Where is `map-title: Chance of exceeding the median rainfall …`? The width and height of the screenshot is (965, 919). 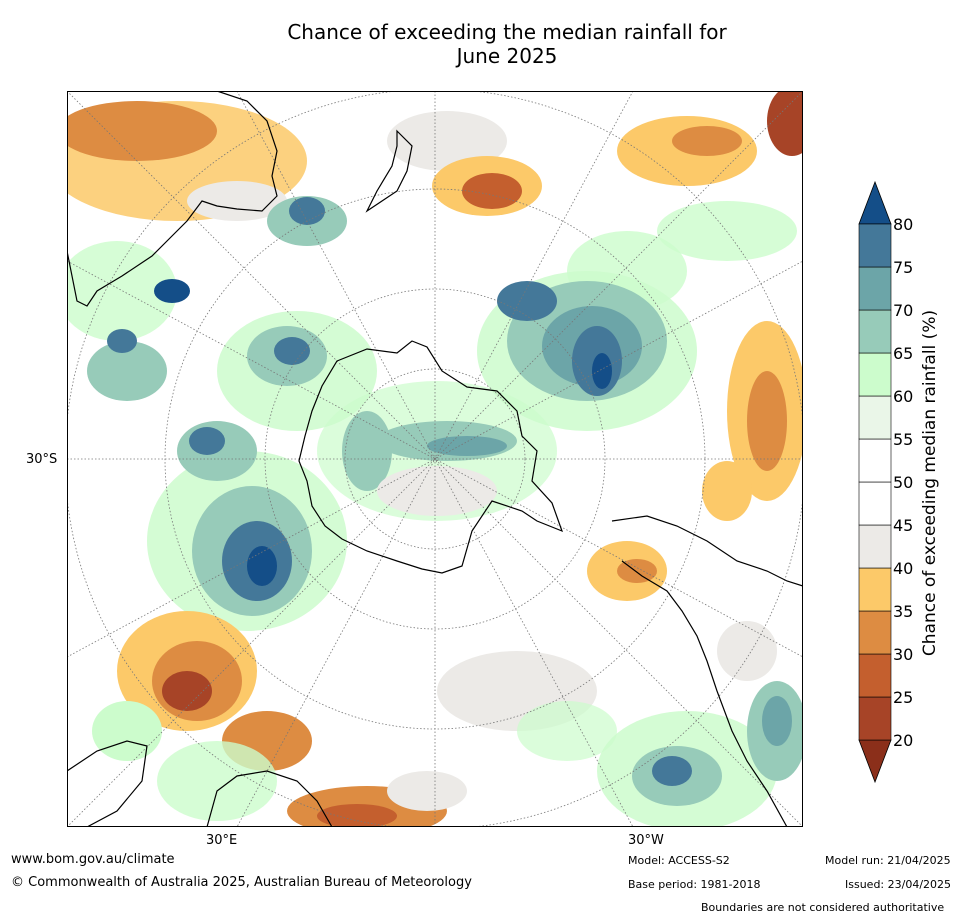 map-title: Chance of exceeding the median rainfall … is located at coordinates (482, 44).